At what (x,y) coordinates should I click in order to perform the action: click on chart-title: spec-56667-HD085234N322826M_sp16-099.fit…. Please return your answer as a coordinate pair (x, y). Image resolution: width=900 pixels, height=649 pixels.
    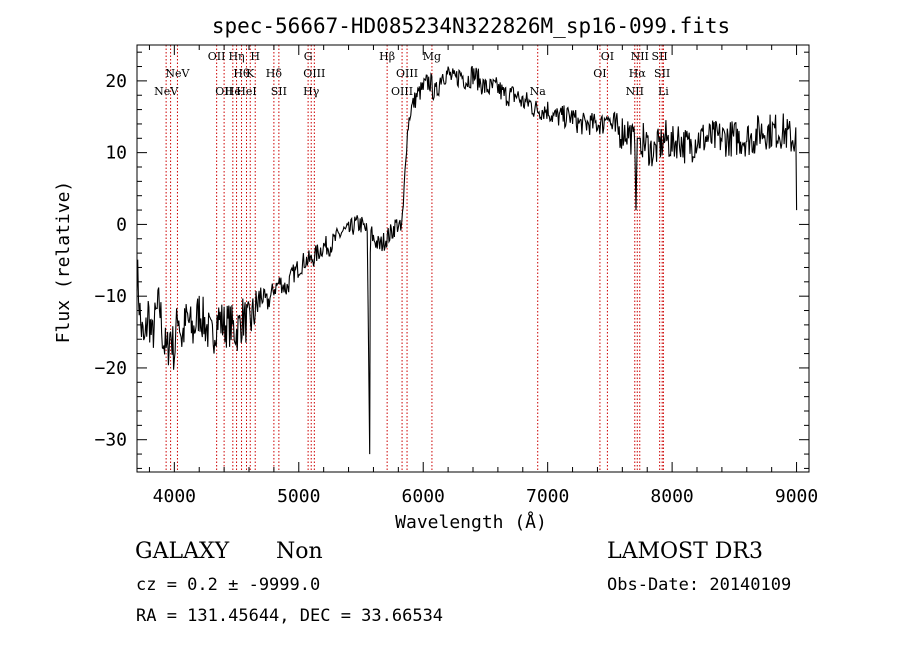
    Looking at the image, I should click on (471, 26).